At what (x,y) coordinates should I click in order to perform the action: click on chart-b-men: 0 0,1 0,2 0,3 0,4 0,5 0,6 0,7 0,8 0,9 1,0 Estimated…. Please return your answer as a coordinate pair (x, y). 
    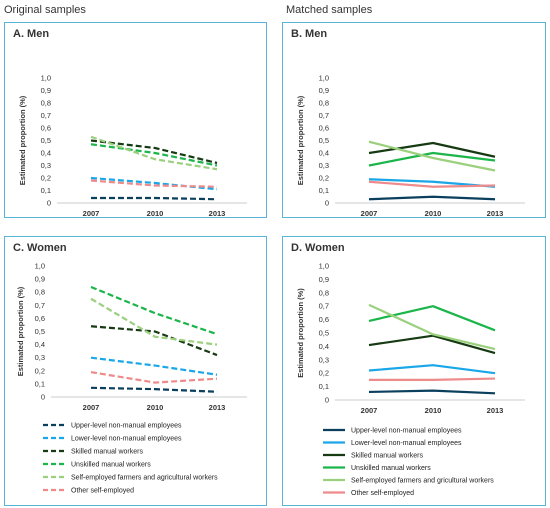
    Looking at the image, I should click on (410, 146).